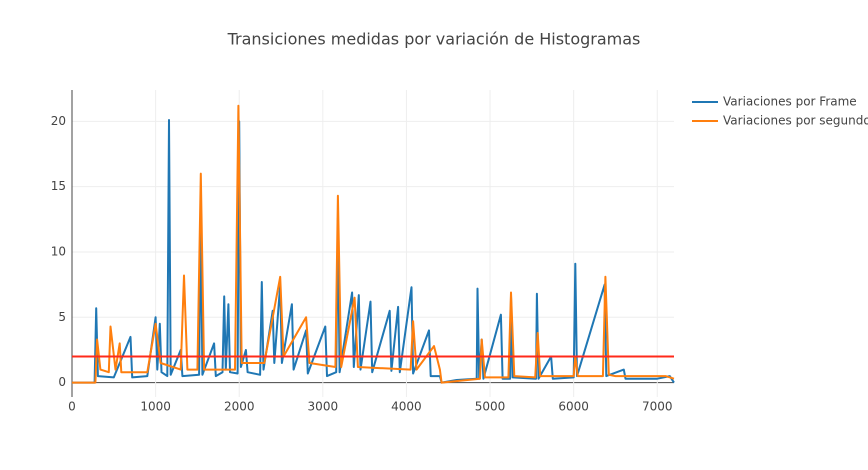 The image size is (868, 470). I want to click on x-tick-label: 0, so click(72, 407).